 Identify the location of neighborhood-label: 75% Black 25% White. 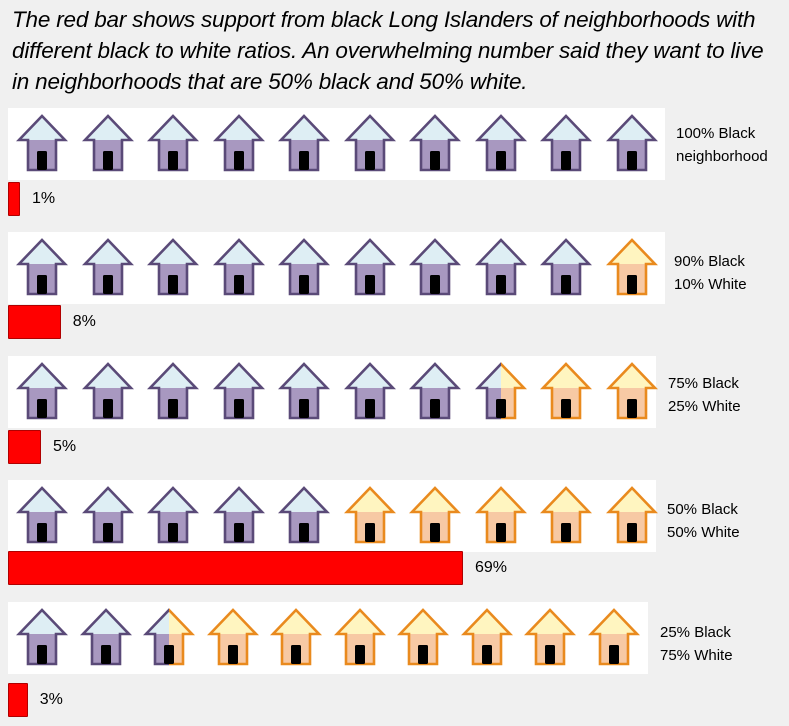
(704, 395).